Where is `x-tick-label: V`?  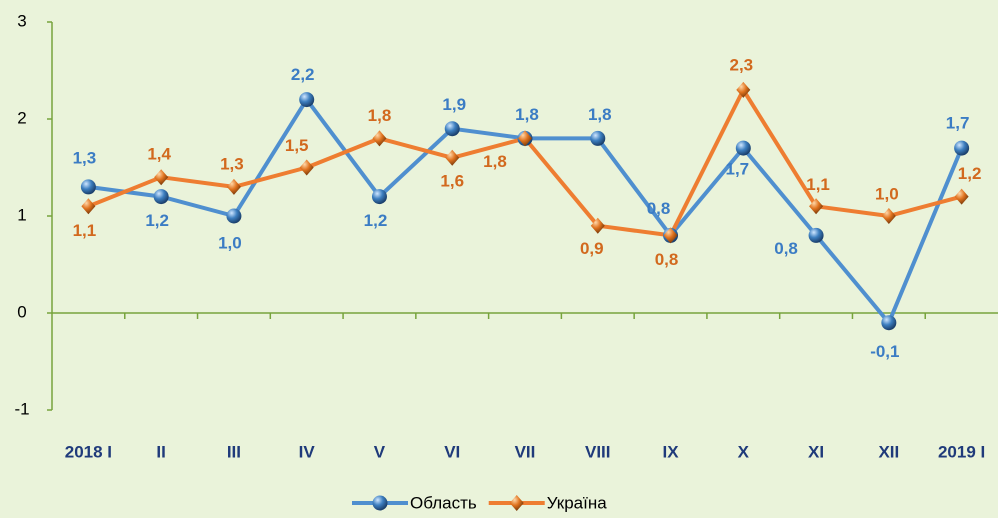 x-tick-label: V is located at coordinates (380, 451).